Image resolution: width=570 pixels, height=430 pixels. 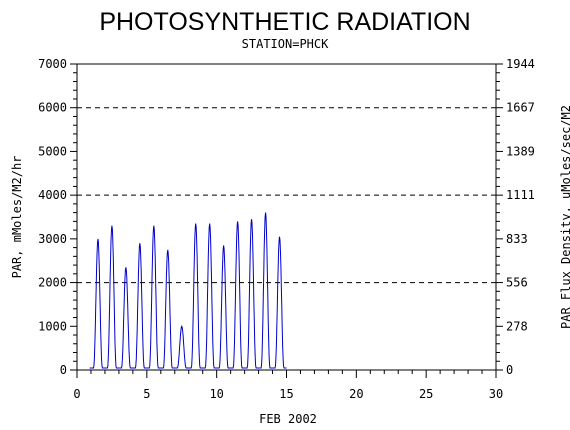 What do you see at coordinates (52, 283) in the screenshot?
I see `y-left-tick-label: 2000` at bounding box center [52, 283].